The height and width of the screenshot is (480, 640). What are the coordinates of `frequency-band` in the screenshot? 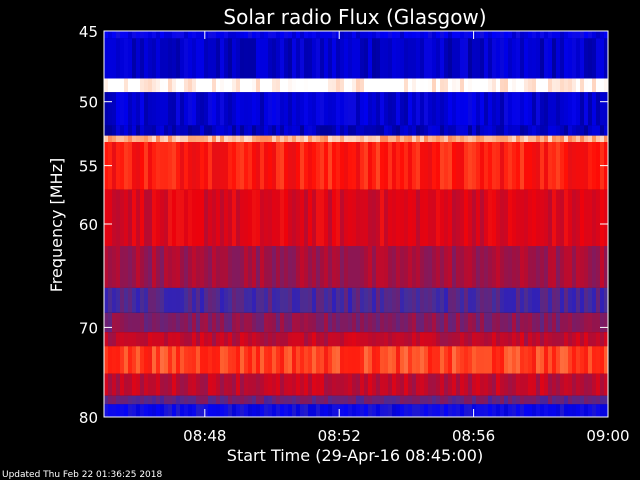 It's located at (356, 109).